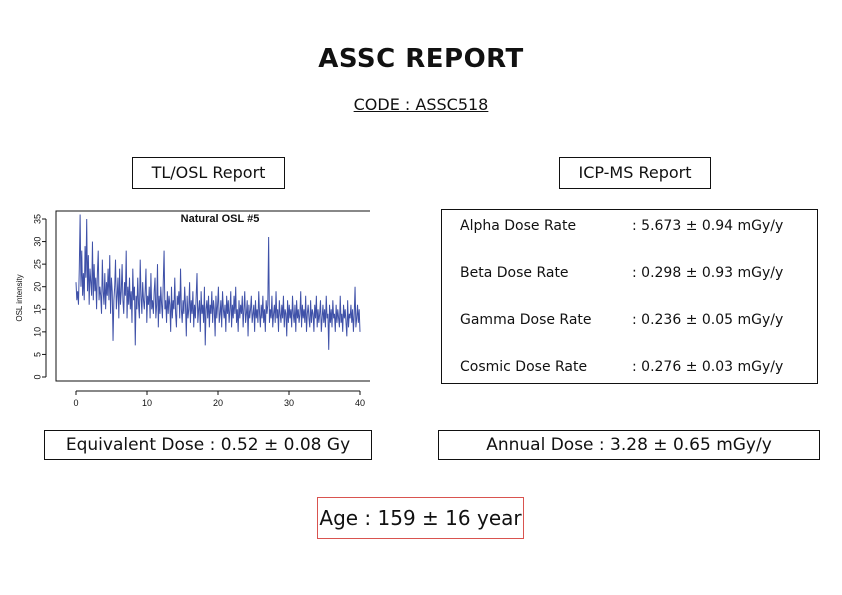  Describe the element at coordinates (420, 518) in the screenshot. I see `age-result-box: Age : 159 ± 16 year` at that location.